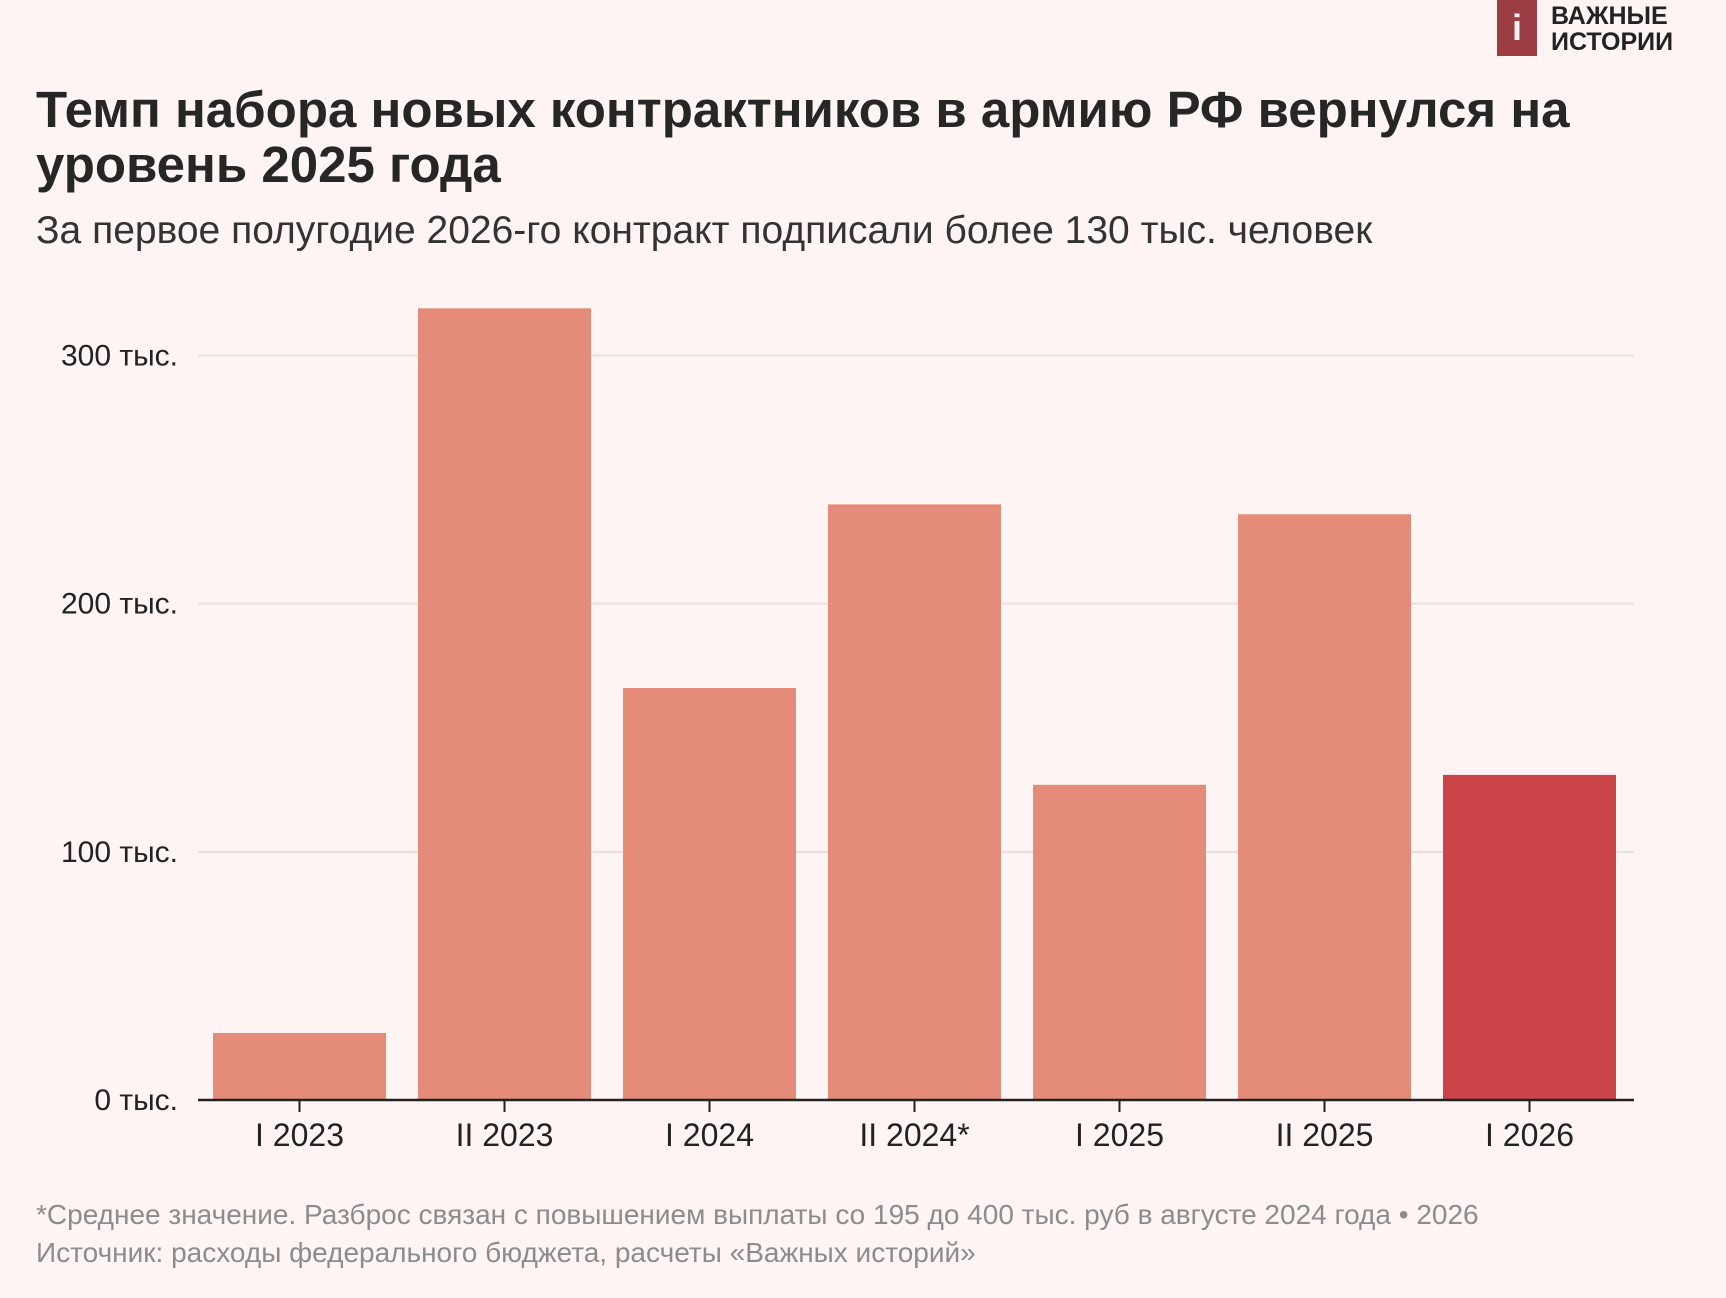 Image resolution: width=1726 pixels, height=1298 pixels. What do you see at coordinates (136, 1100) in the screenshot?
I see `y-tick-label: 0 тыс.` at bounding box center [136, 1100].